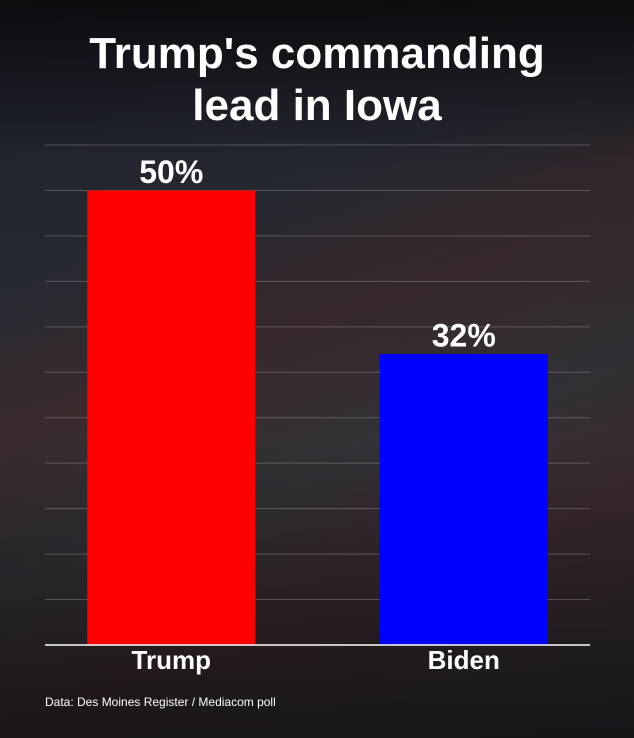  What do you see at coordinates (463, 499) in the screenshot?
I see `bar` at bounding box center [463, 499].